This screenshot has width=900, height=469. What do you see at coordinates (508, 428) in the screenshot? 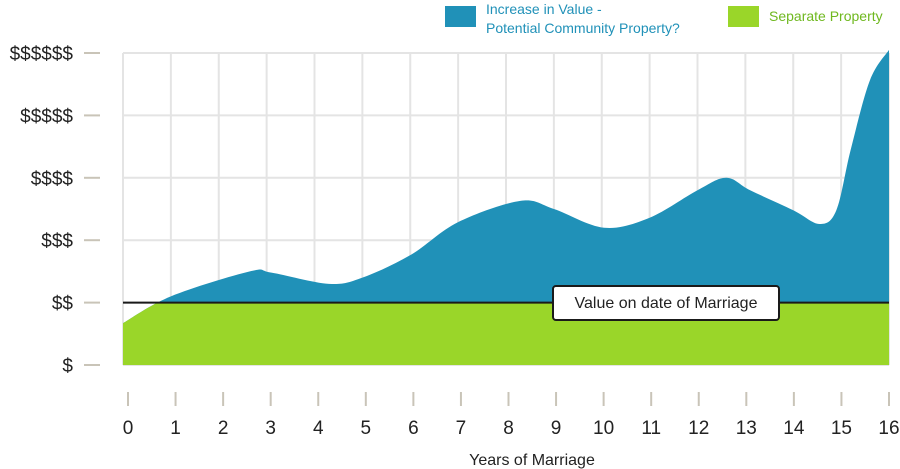
I see `x-tick-label: 8` at bounding box center [508, 428].